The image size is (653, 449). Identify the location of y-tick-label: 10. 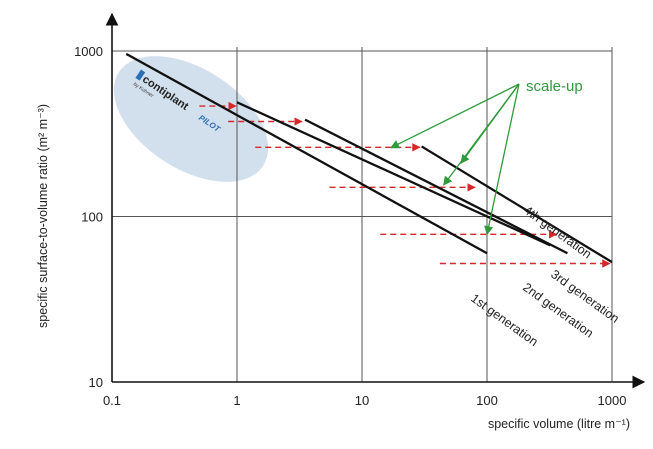
(96, 382).